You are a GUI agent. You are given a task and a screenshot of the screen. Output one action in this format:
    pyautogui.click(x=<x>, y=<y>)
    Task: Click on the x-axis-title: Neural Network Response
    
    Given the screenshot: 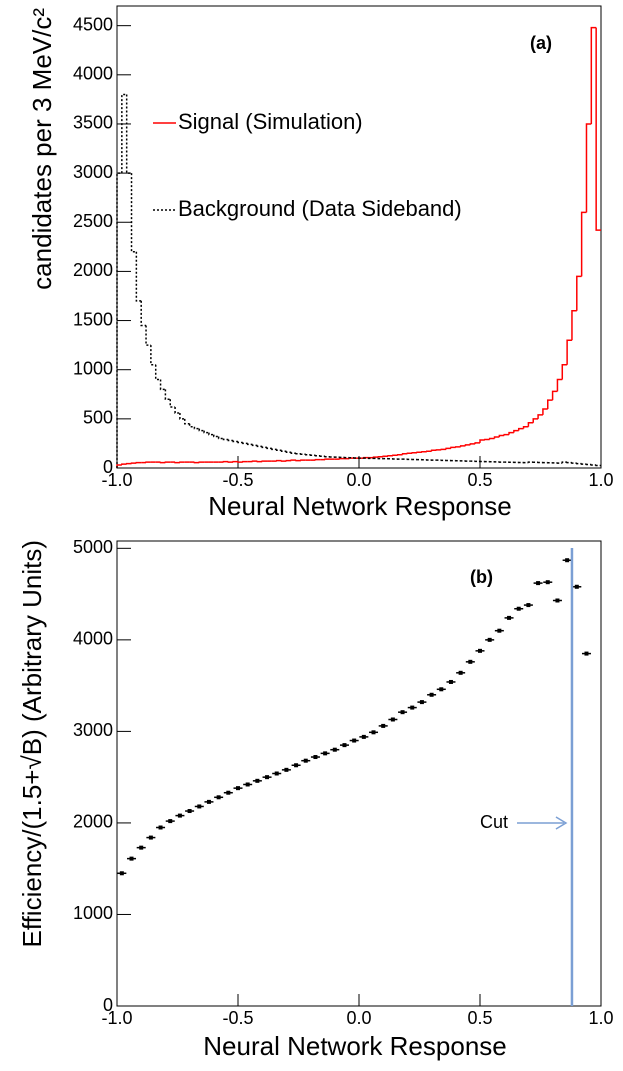 What is the action you would take?
    pyautogui.click(x=359, y=506)
    